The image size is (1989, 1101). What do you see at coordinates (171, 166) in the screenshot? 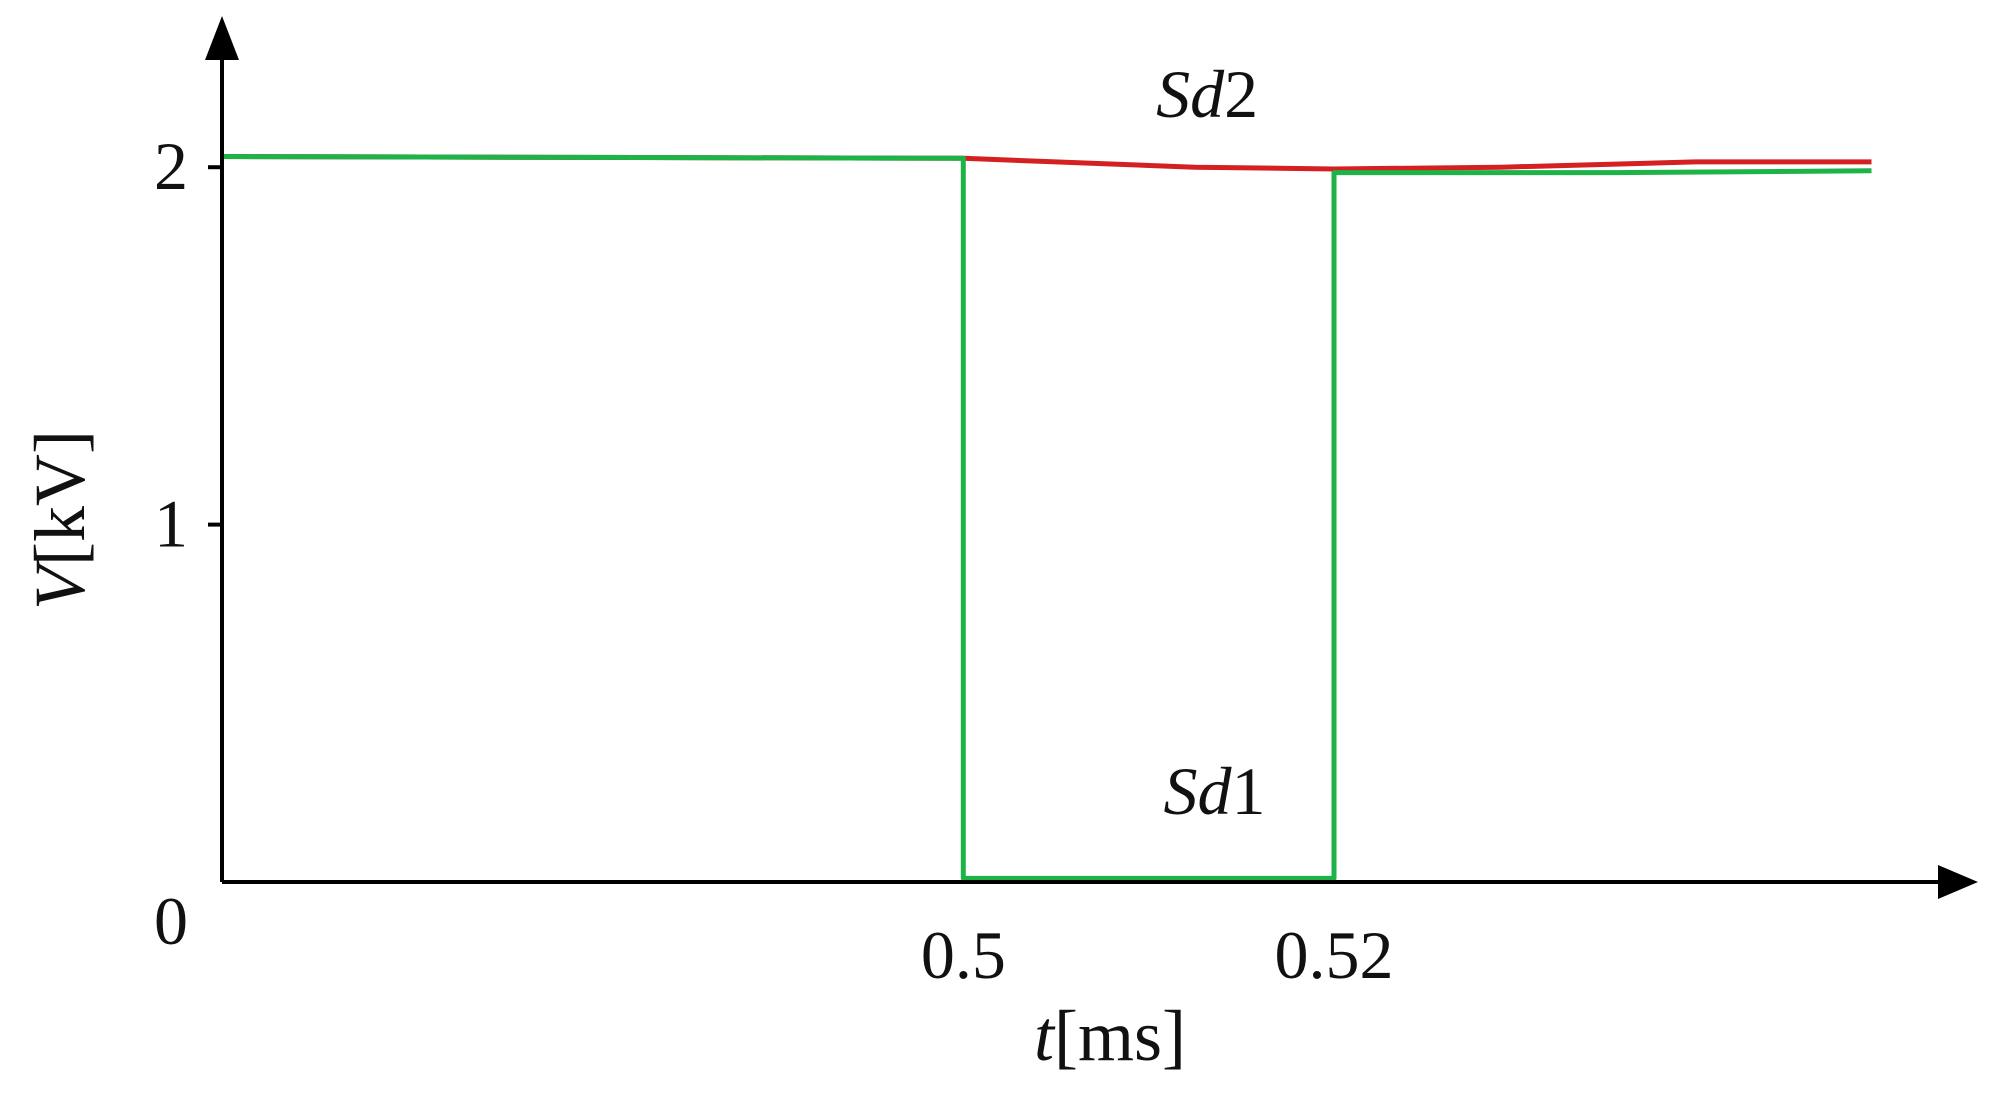
I see `y-tick-label: 2` at bounding box center [171, 166].